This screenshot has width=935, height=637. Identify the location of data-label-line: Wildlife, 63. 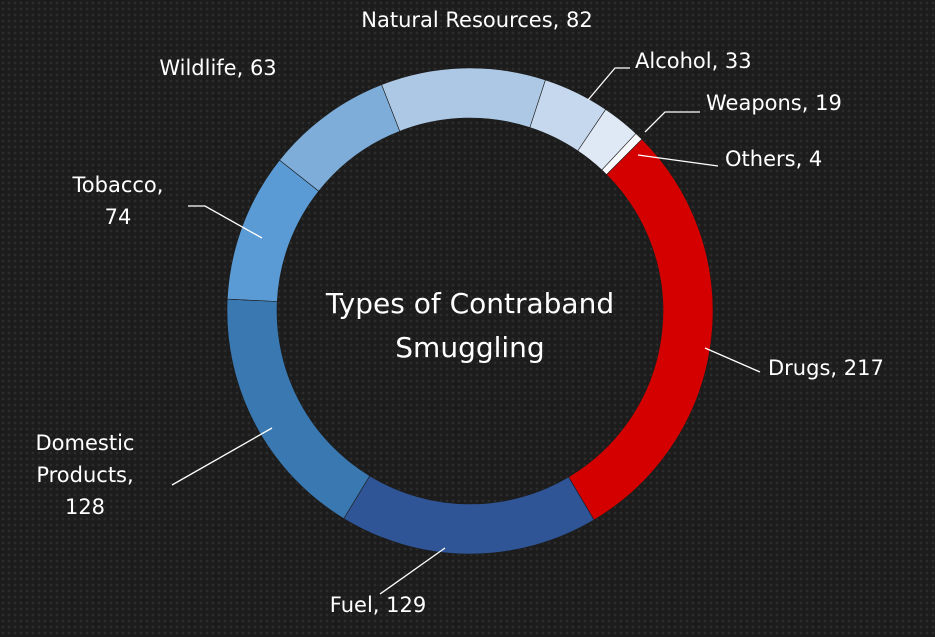
(217, 68).